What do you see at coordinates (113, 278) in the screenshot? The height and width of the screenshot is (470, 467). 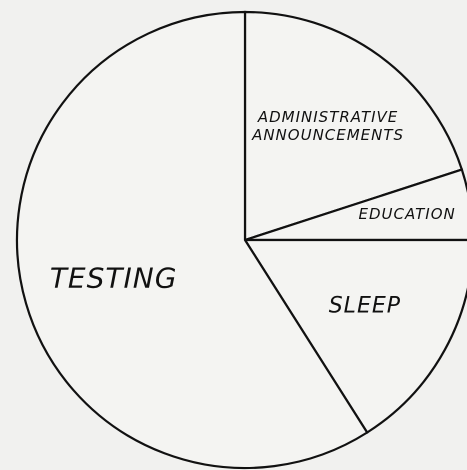 I see `slice-label: TESTING` at bounding box center [113, 278].